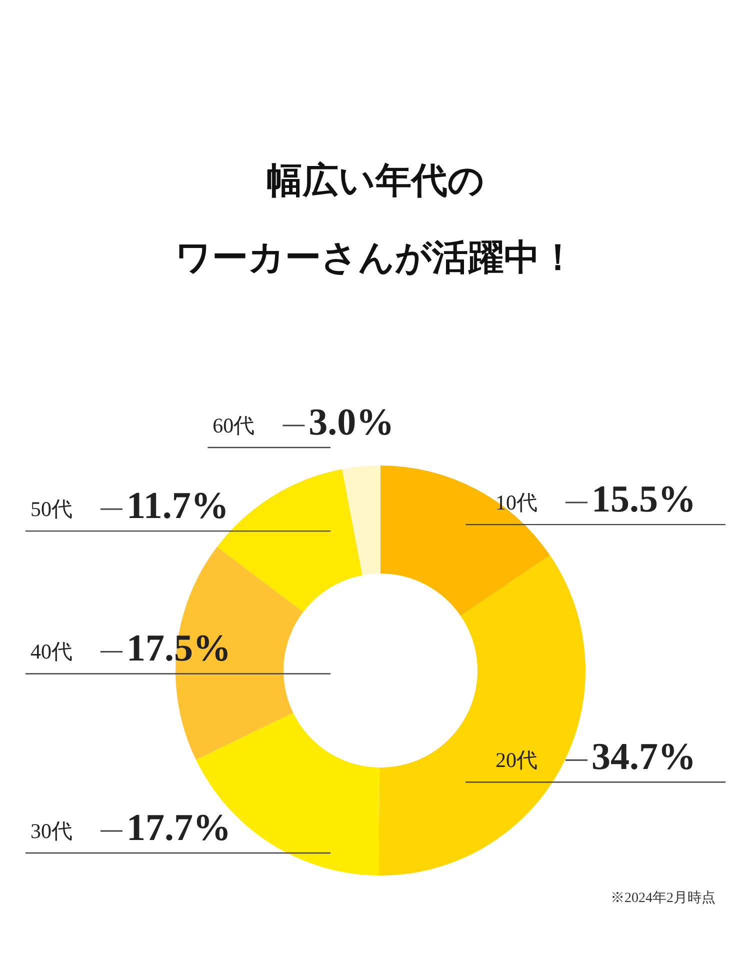  I want to click on slice-label: 10代, so click(517, 502).